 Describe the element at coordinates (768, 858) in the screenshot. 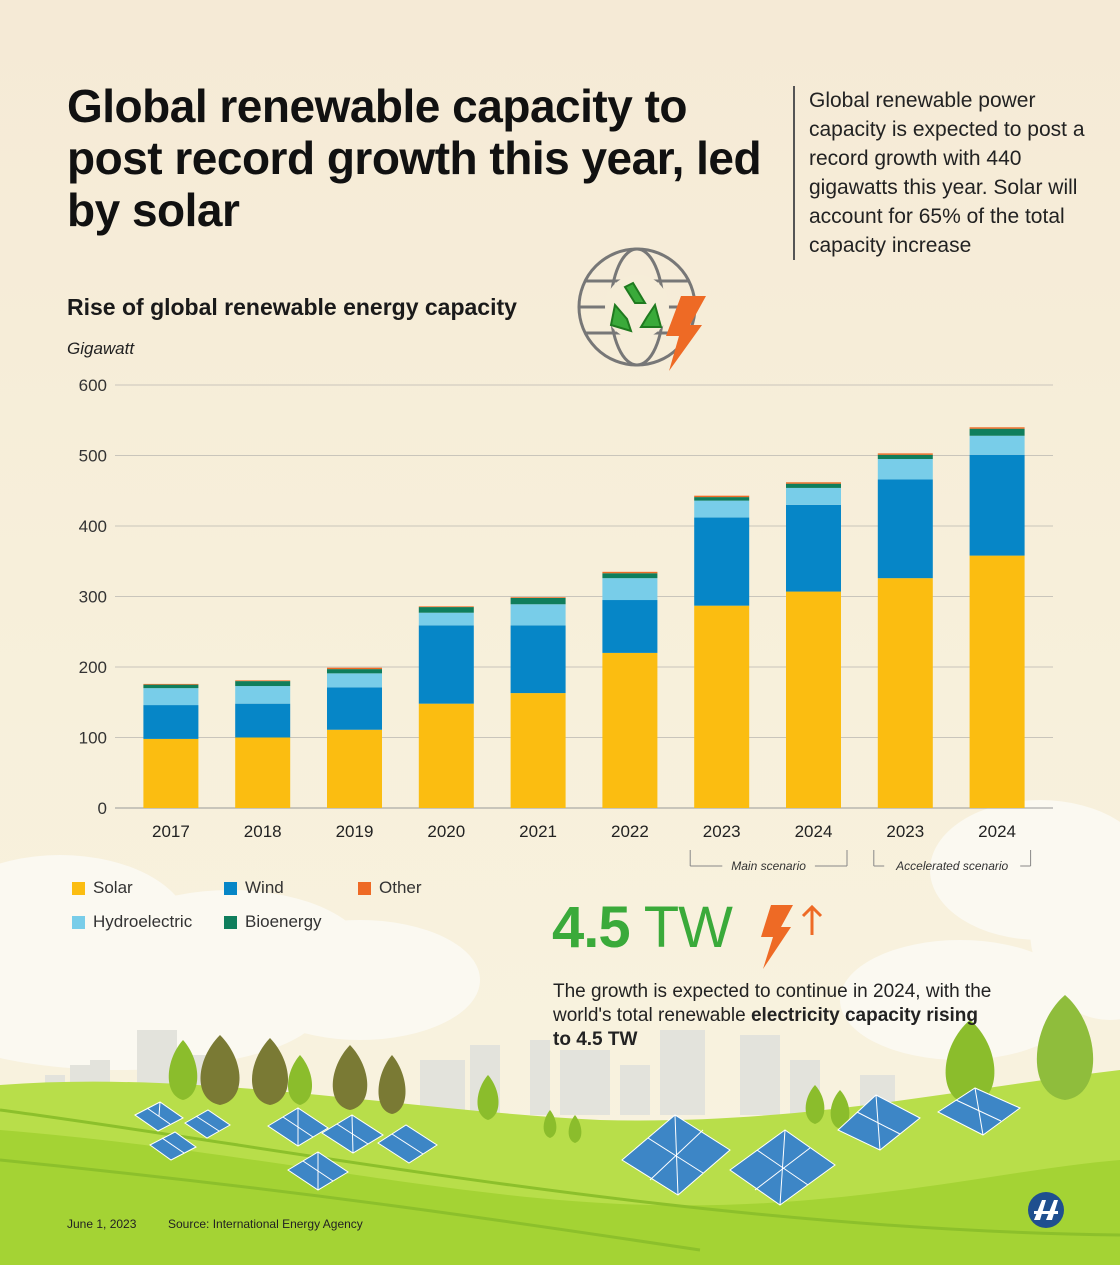

I see `group-bracket` at that location.